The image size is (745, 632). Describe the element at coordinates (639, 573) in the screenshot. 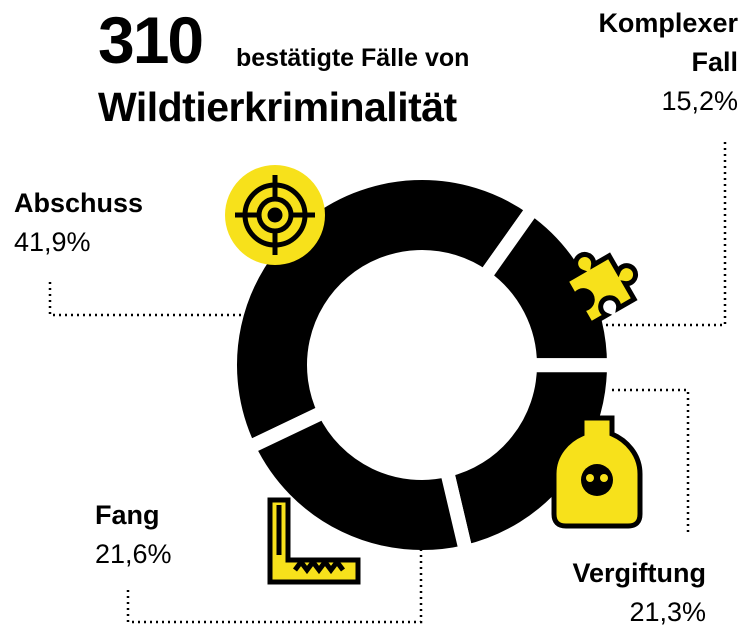

I see `category-label: Vergiftung` at that location.